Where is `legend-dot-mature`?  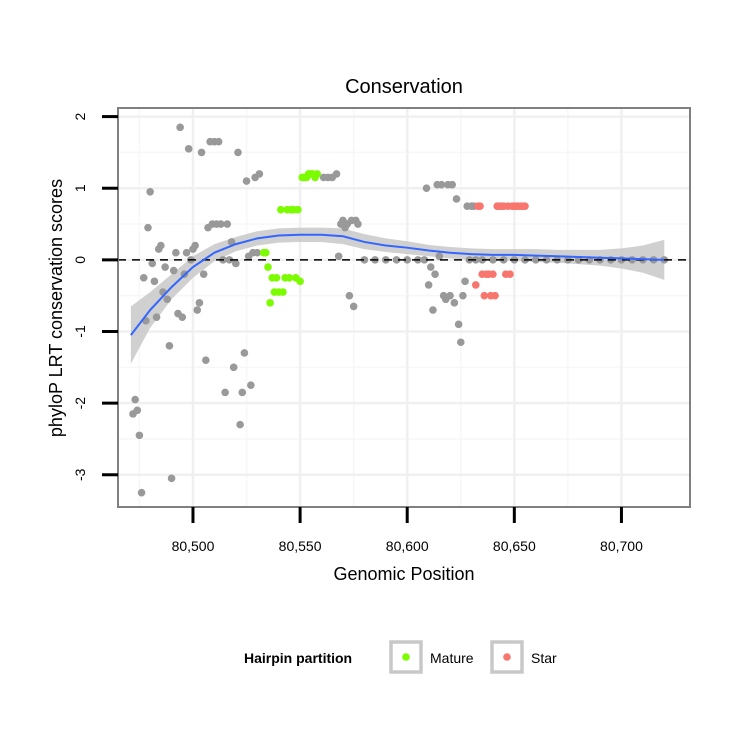 legend-dot-mature is located at coordinates (406, 657).